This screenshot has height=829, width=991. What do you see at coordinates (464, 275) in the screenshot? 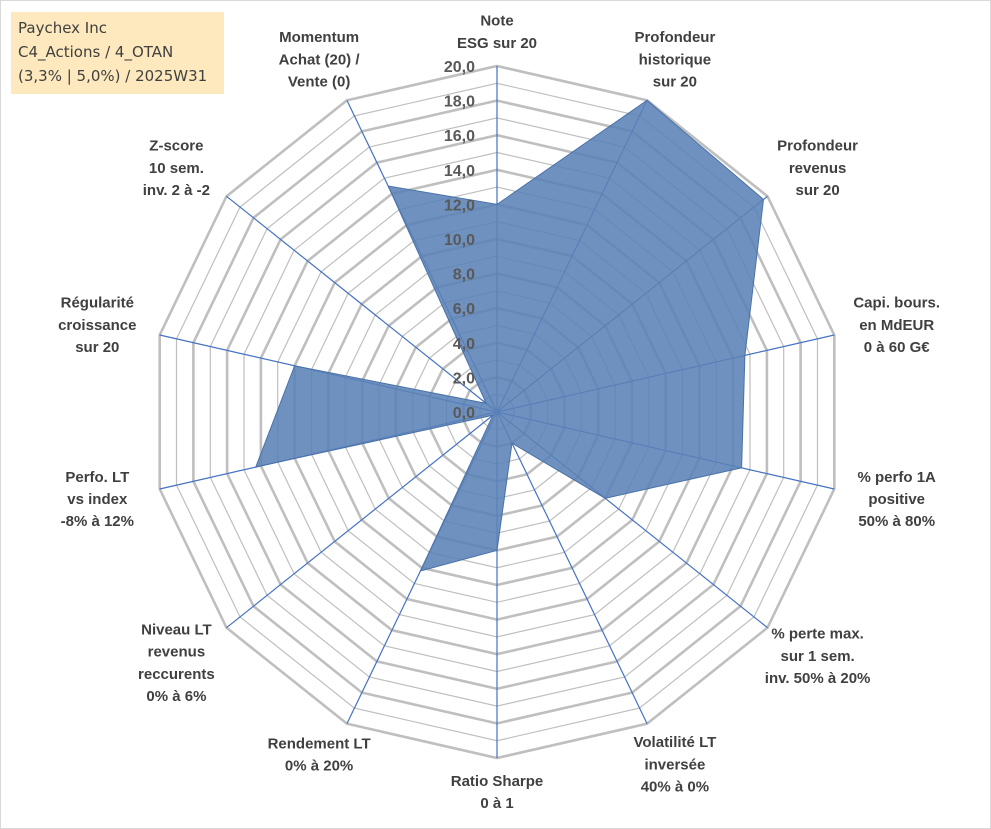
I see `tick-label: 8,0` at bounding box center [464, 275].